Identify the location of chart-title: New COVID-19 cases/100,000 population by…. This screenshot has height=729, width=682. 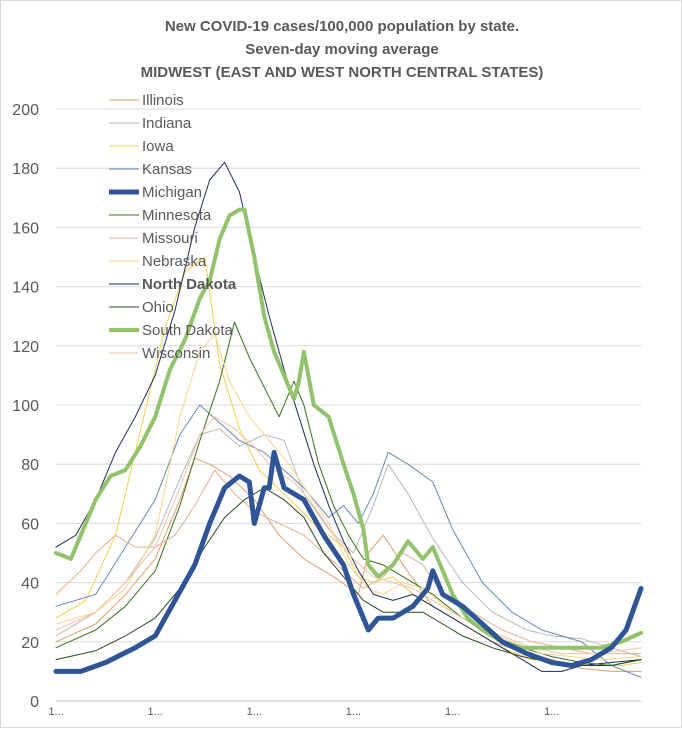
(342, 26).